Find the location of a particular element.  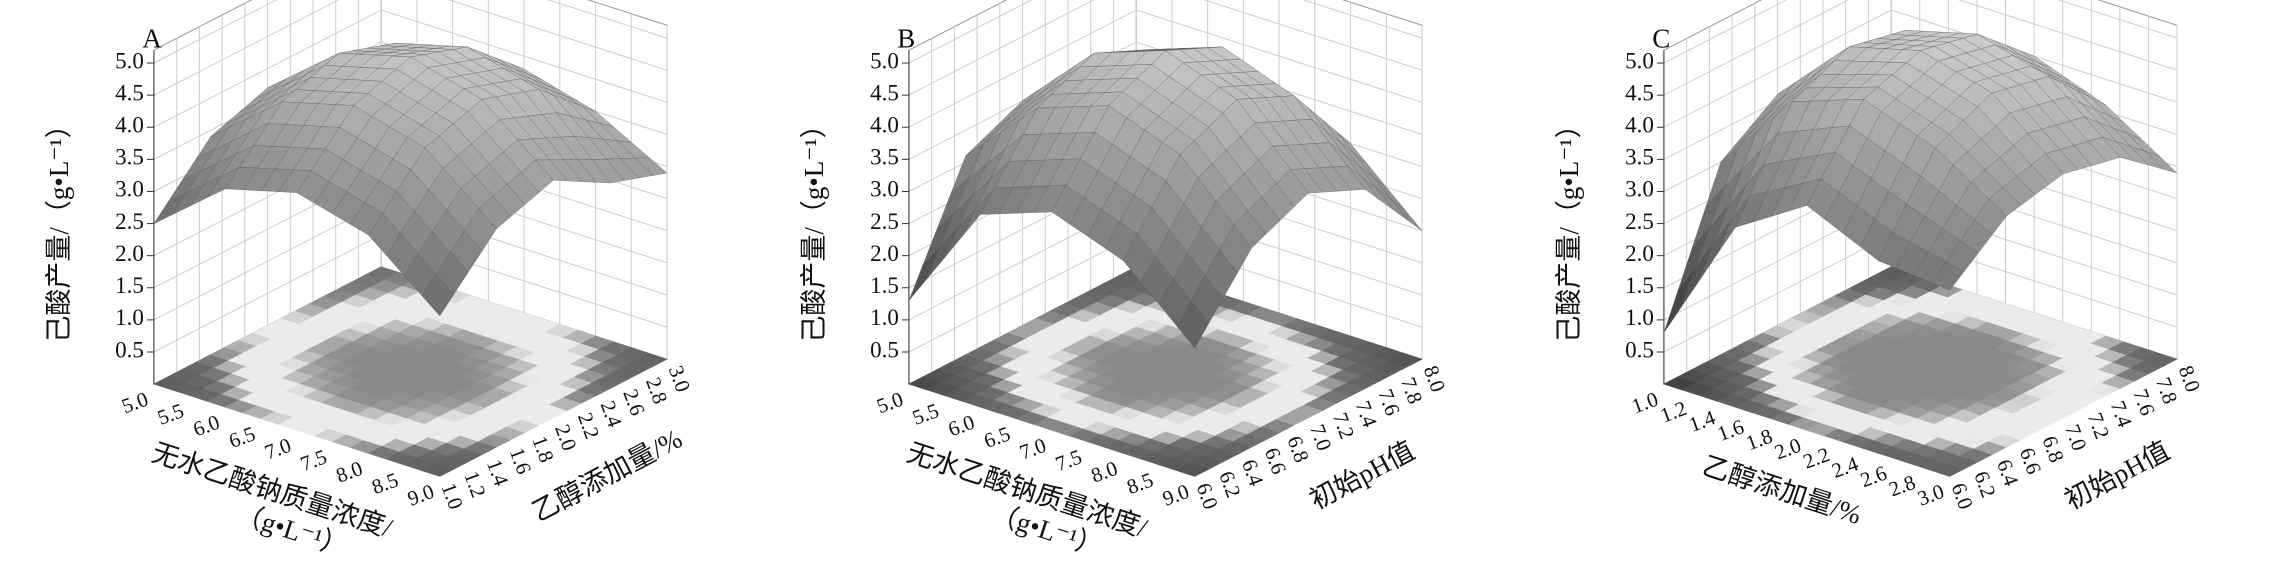

x-tick-label: 1.8 is located at coordinates (1759, 440).